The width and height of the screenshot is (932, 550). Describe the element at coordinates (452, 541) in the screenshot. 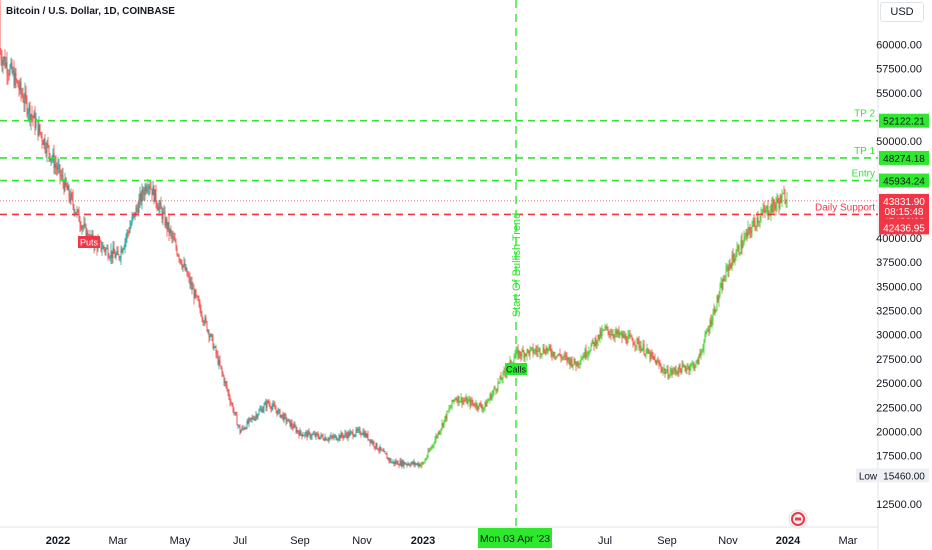

I see `time-axis: 2022 Mar May Jul Sep Nov 2023 Jul Sep Nov 2024 Mar` at that location.